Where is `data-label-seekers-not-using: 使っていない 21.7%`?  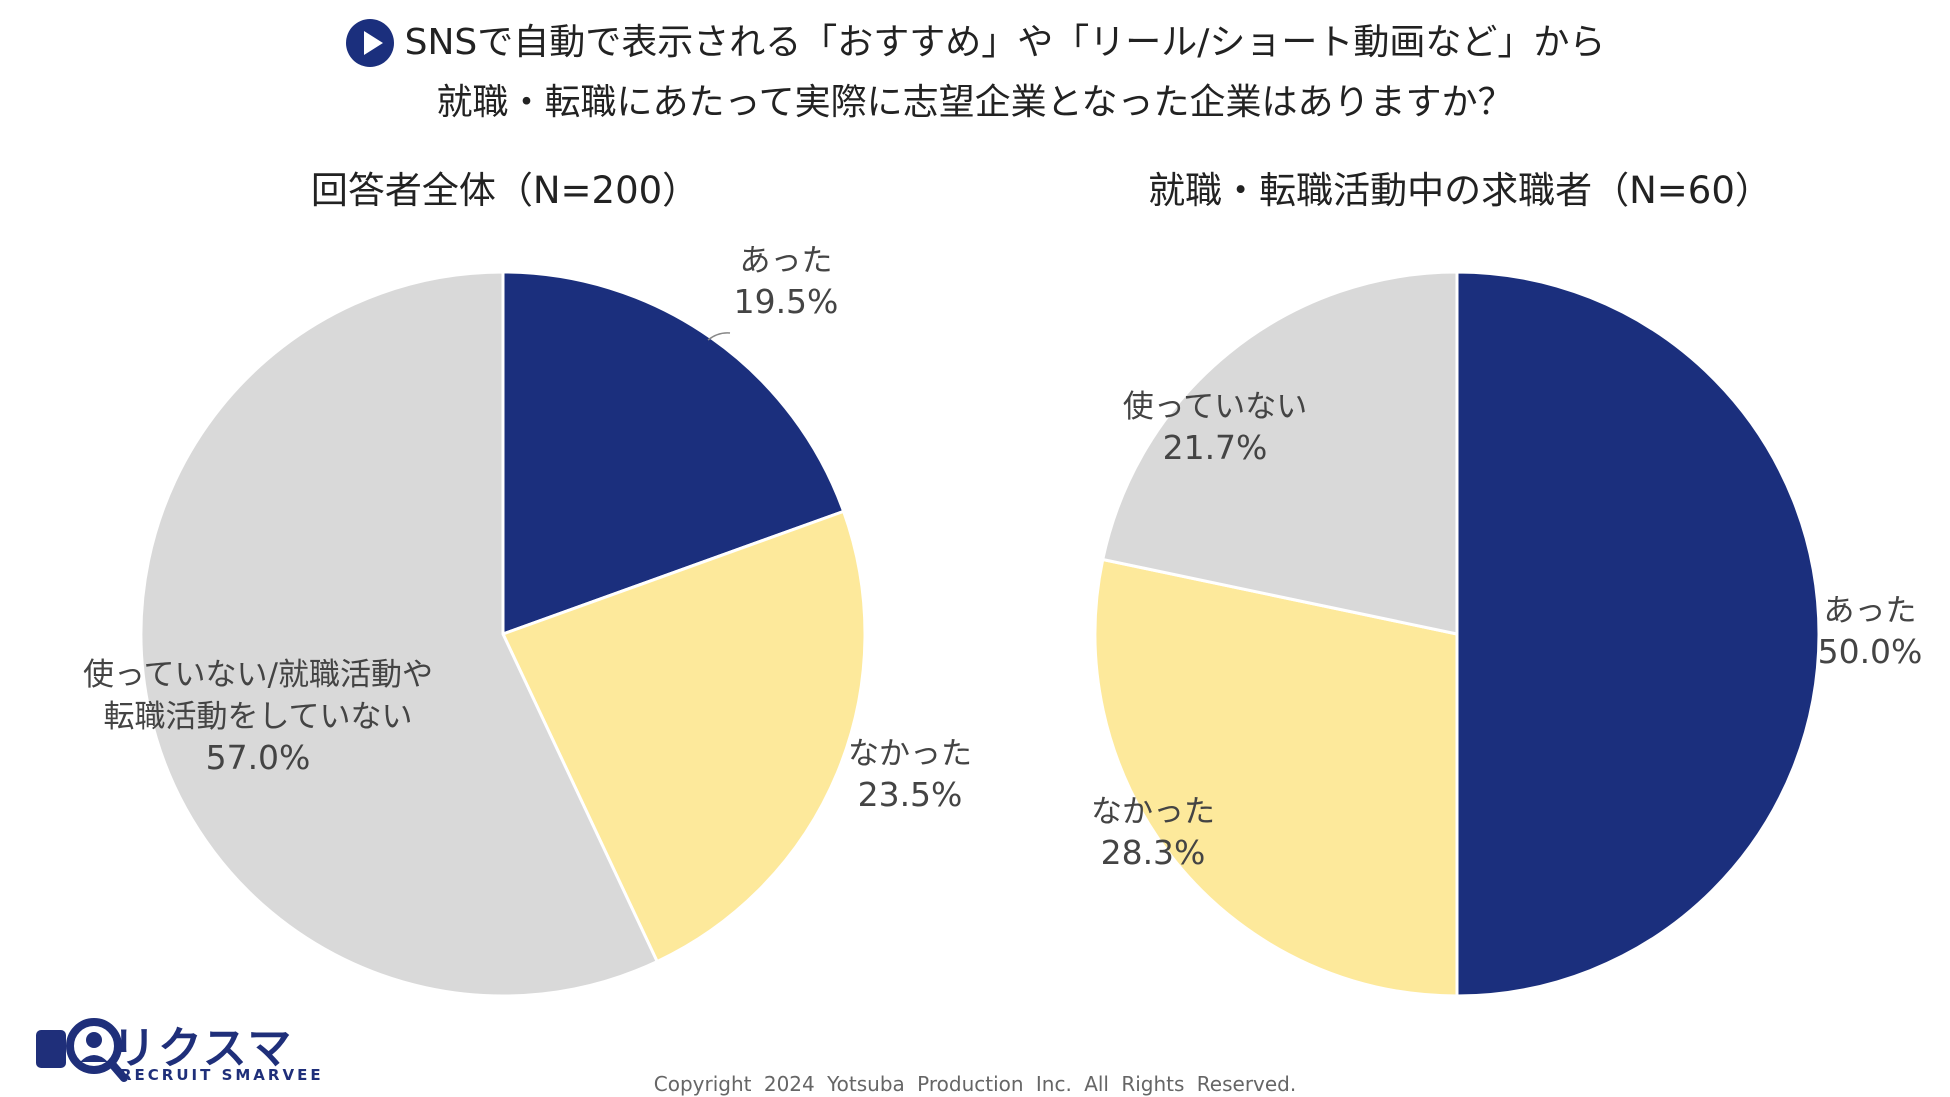 data-label-seekers-not-using: 使っていない 21.7% is located at coordinates (1215, 428).